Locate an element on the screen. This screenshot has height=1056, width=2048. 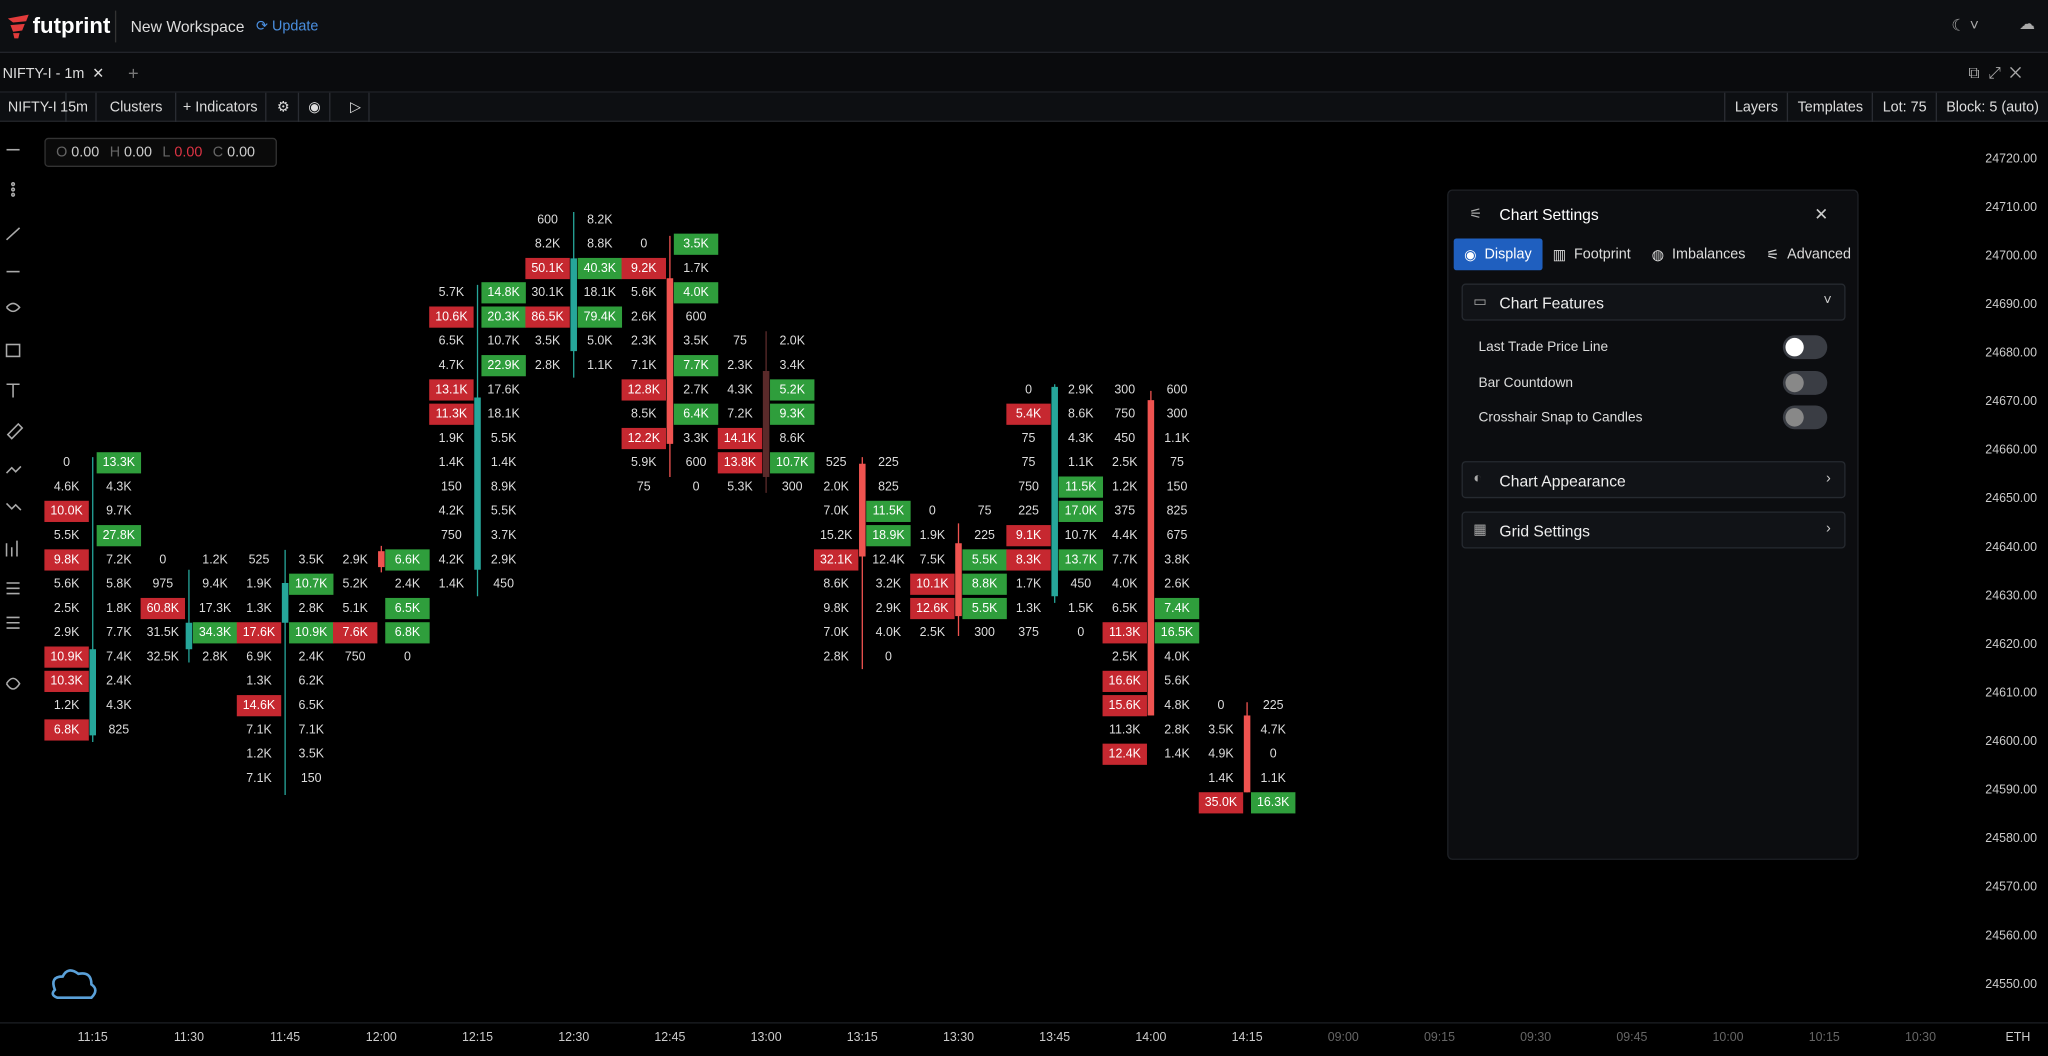
tab-icon: ◍ is located at coordinates (1658, 255).